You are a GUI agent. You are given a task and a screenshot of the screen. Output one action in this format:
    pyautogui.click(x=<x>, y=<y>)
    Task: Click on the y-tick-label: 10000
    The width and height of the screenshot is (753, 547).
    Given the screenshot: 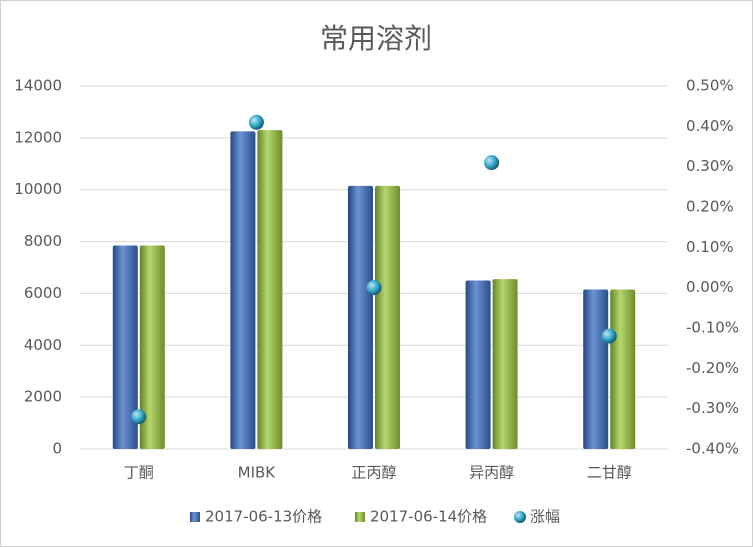 What is the action you would take?
    pyautogui.click(x=38, y=189)
    